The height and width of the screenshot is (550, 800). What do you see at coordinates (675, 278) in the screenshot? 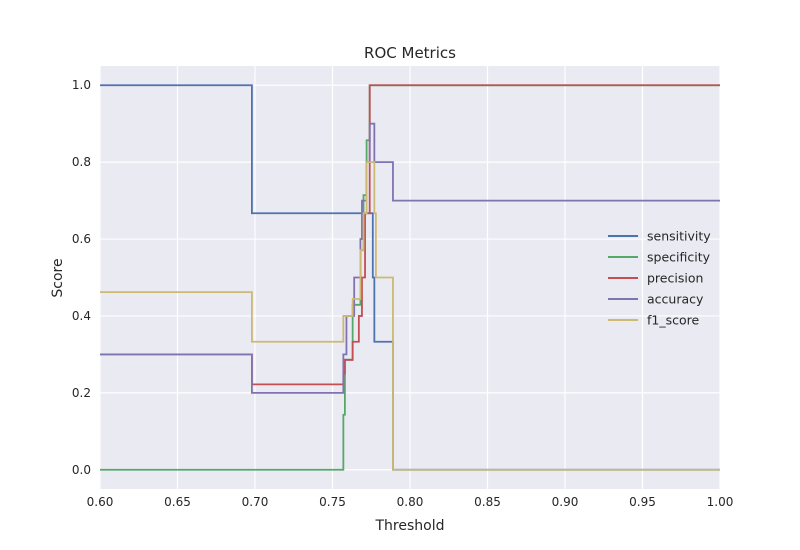
I see `legend-label: precision` at bounding box center [675, 278].